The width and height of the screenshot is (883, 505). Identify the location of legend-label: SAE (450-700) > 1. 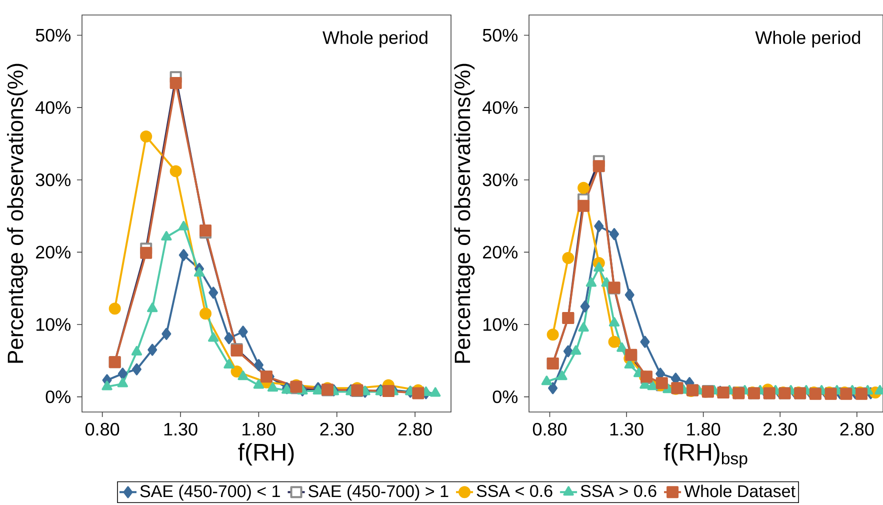
(378, 492).